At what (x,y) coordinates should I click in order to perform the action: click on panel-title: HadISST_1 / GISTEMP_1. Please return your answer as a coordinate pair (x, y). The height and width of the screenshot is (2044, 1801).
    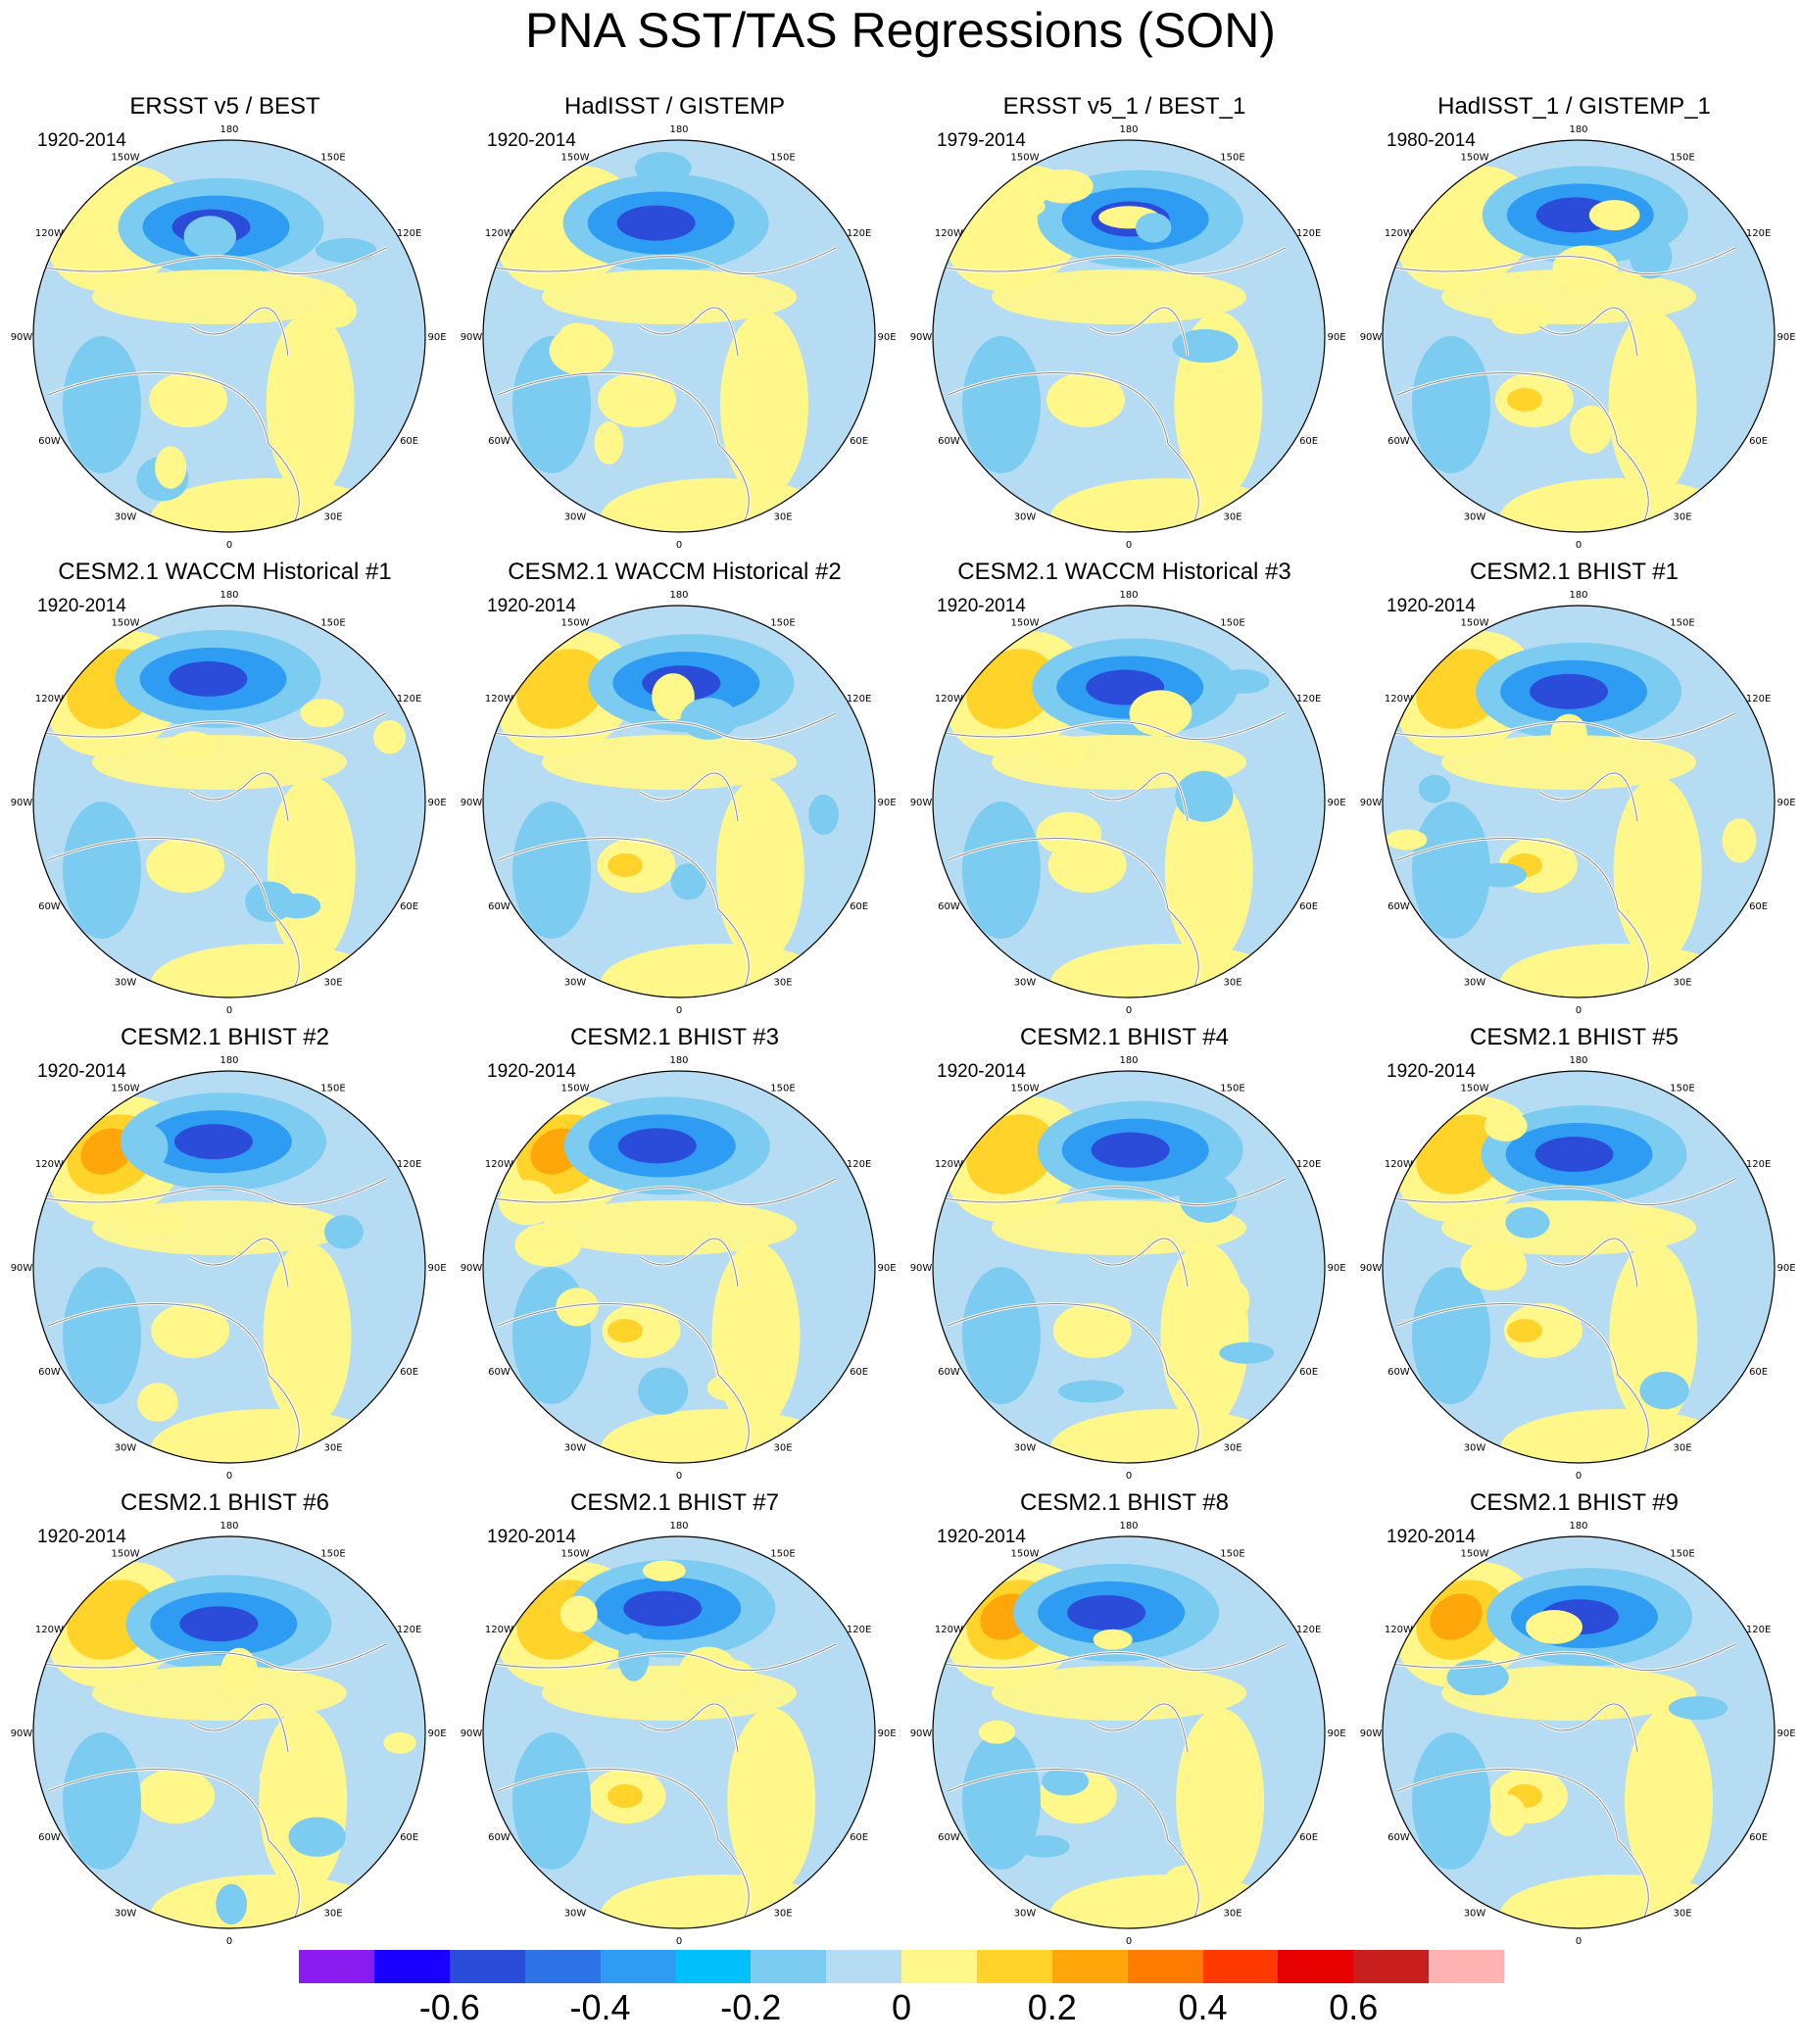
    Looking at the image, I should click on (1574, 106).